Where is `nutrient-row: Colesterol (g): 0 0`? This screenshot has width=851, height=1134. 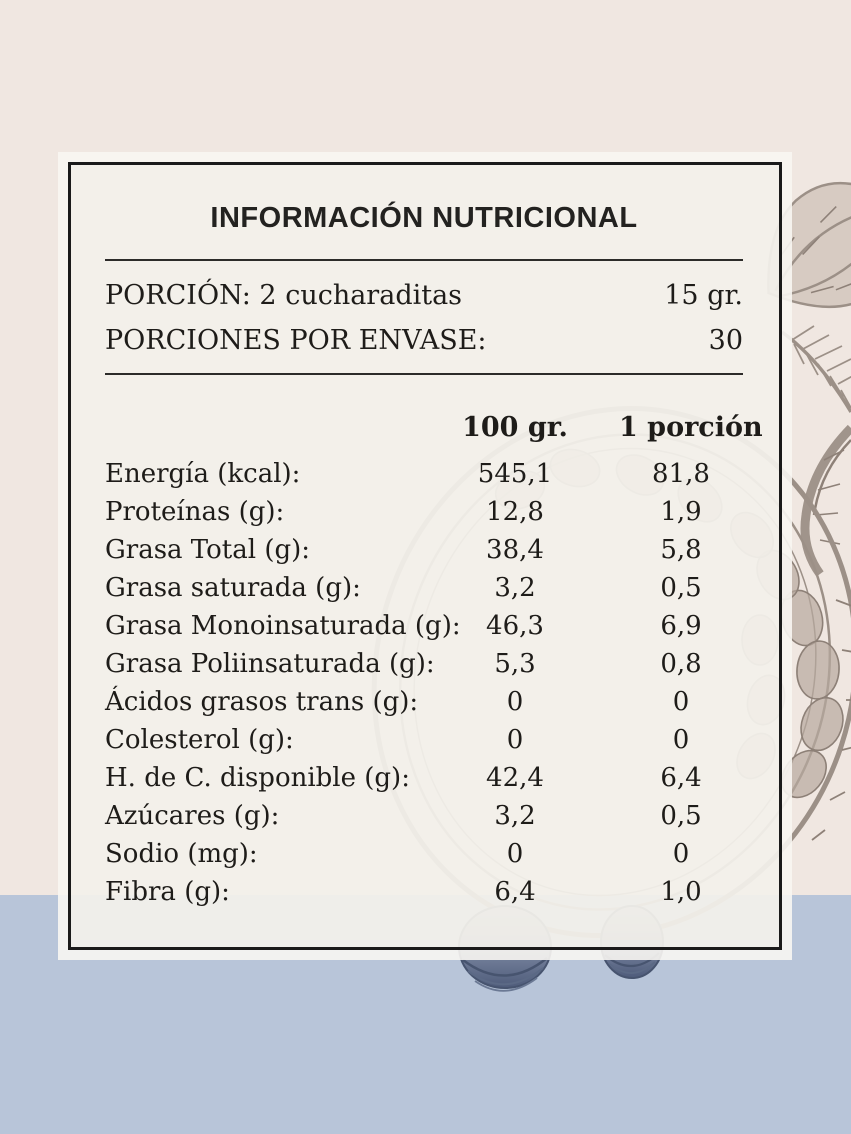
nutrient-row: Colesterol (g): 0 0 is located at coordinates (424, 740).